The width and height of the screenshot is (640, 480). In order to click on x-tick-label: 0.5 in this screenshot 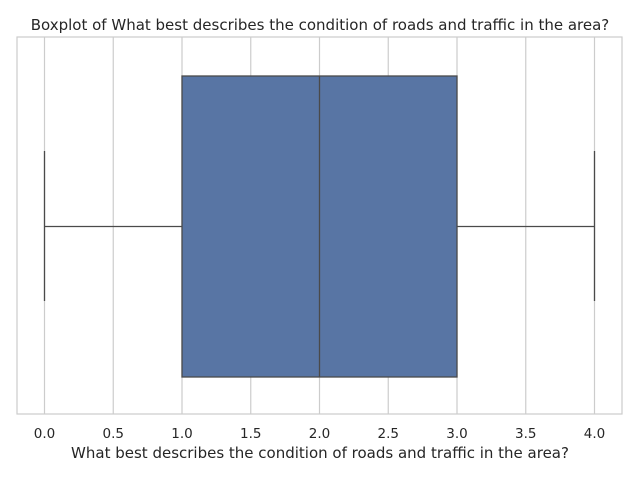, I will do `click(113, 434)`.